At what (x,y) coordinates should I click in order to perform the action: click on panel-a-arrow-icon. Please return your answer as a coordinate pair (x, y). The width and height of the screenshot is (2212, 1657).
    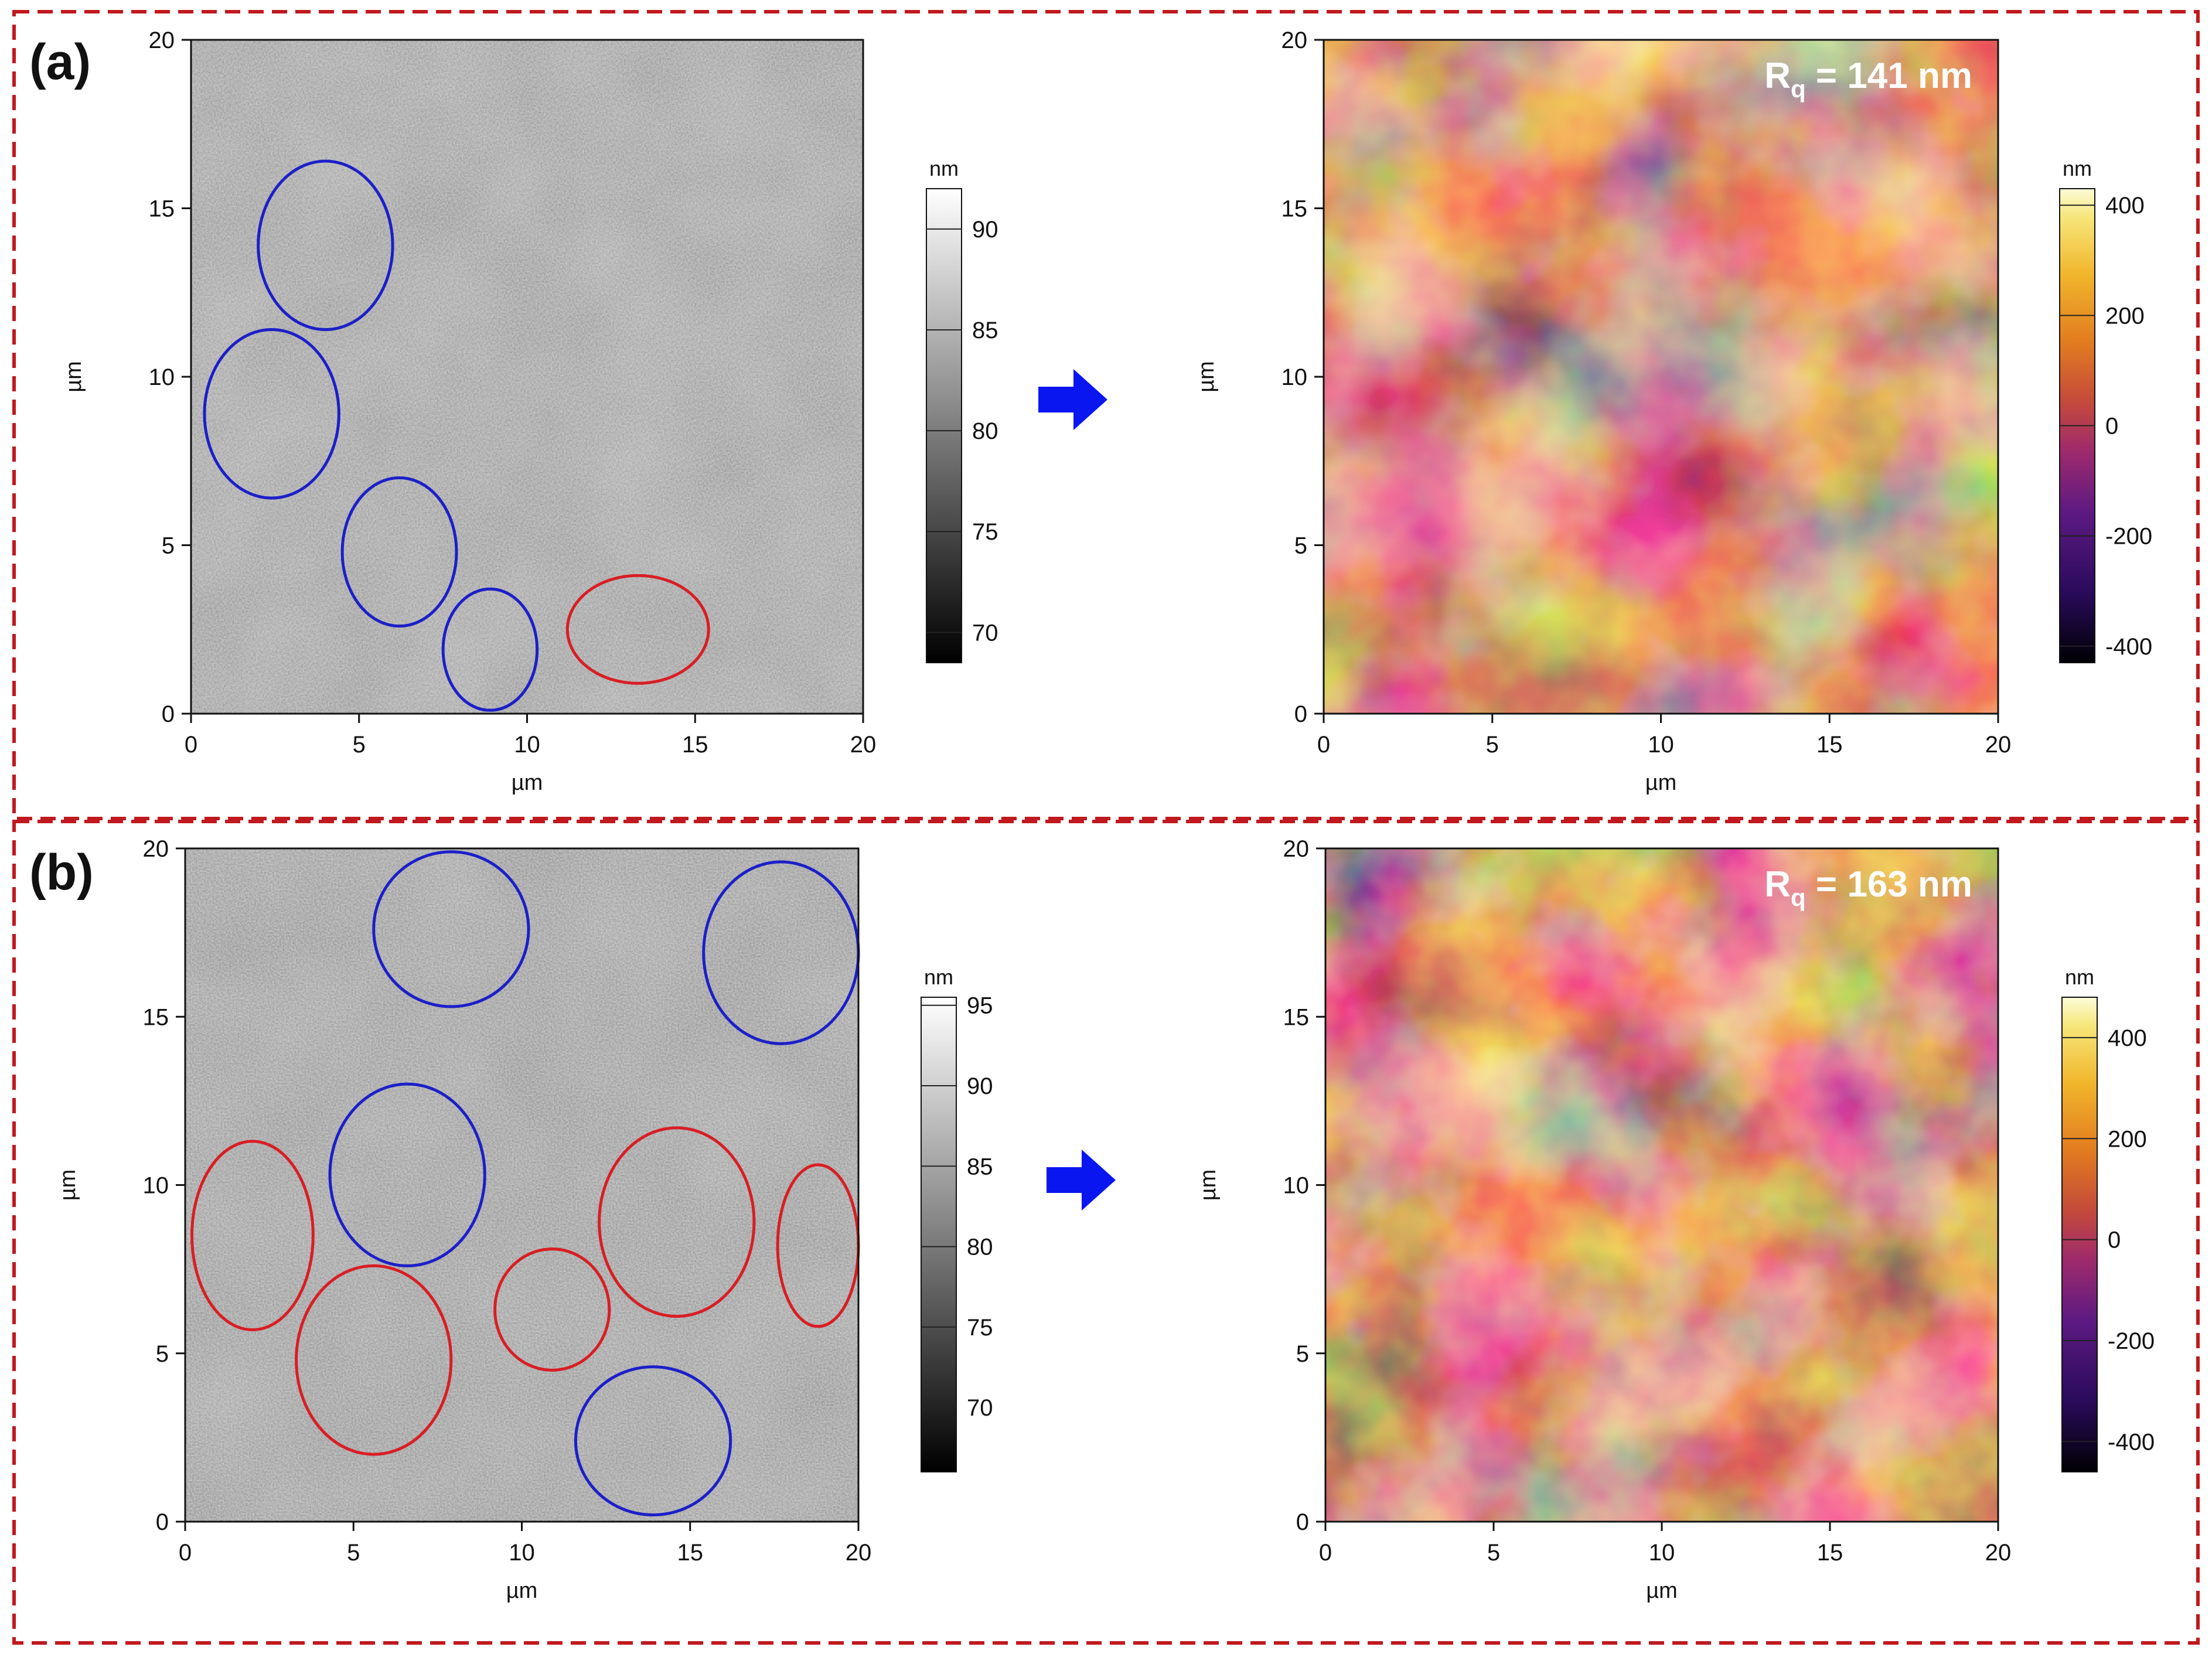
    Looking at the image, I should click on (1072, 399).